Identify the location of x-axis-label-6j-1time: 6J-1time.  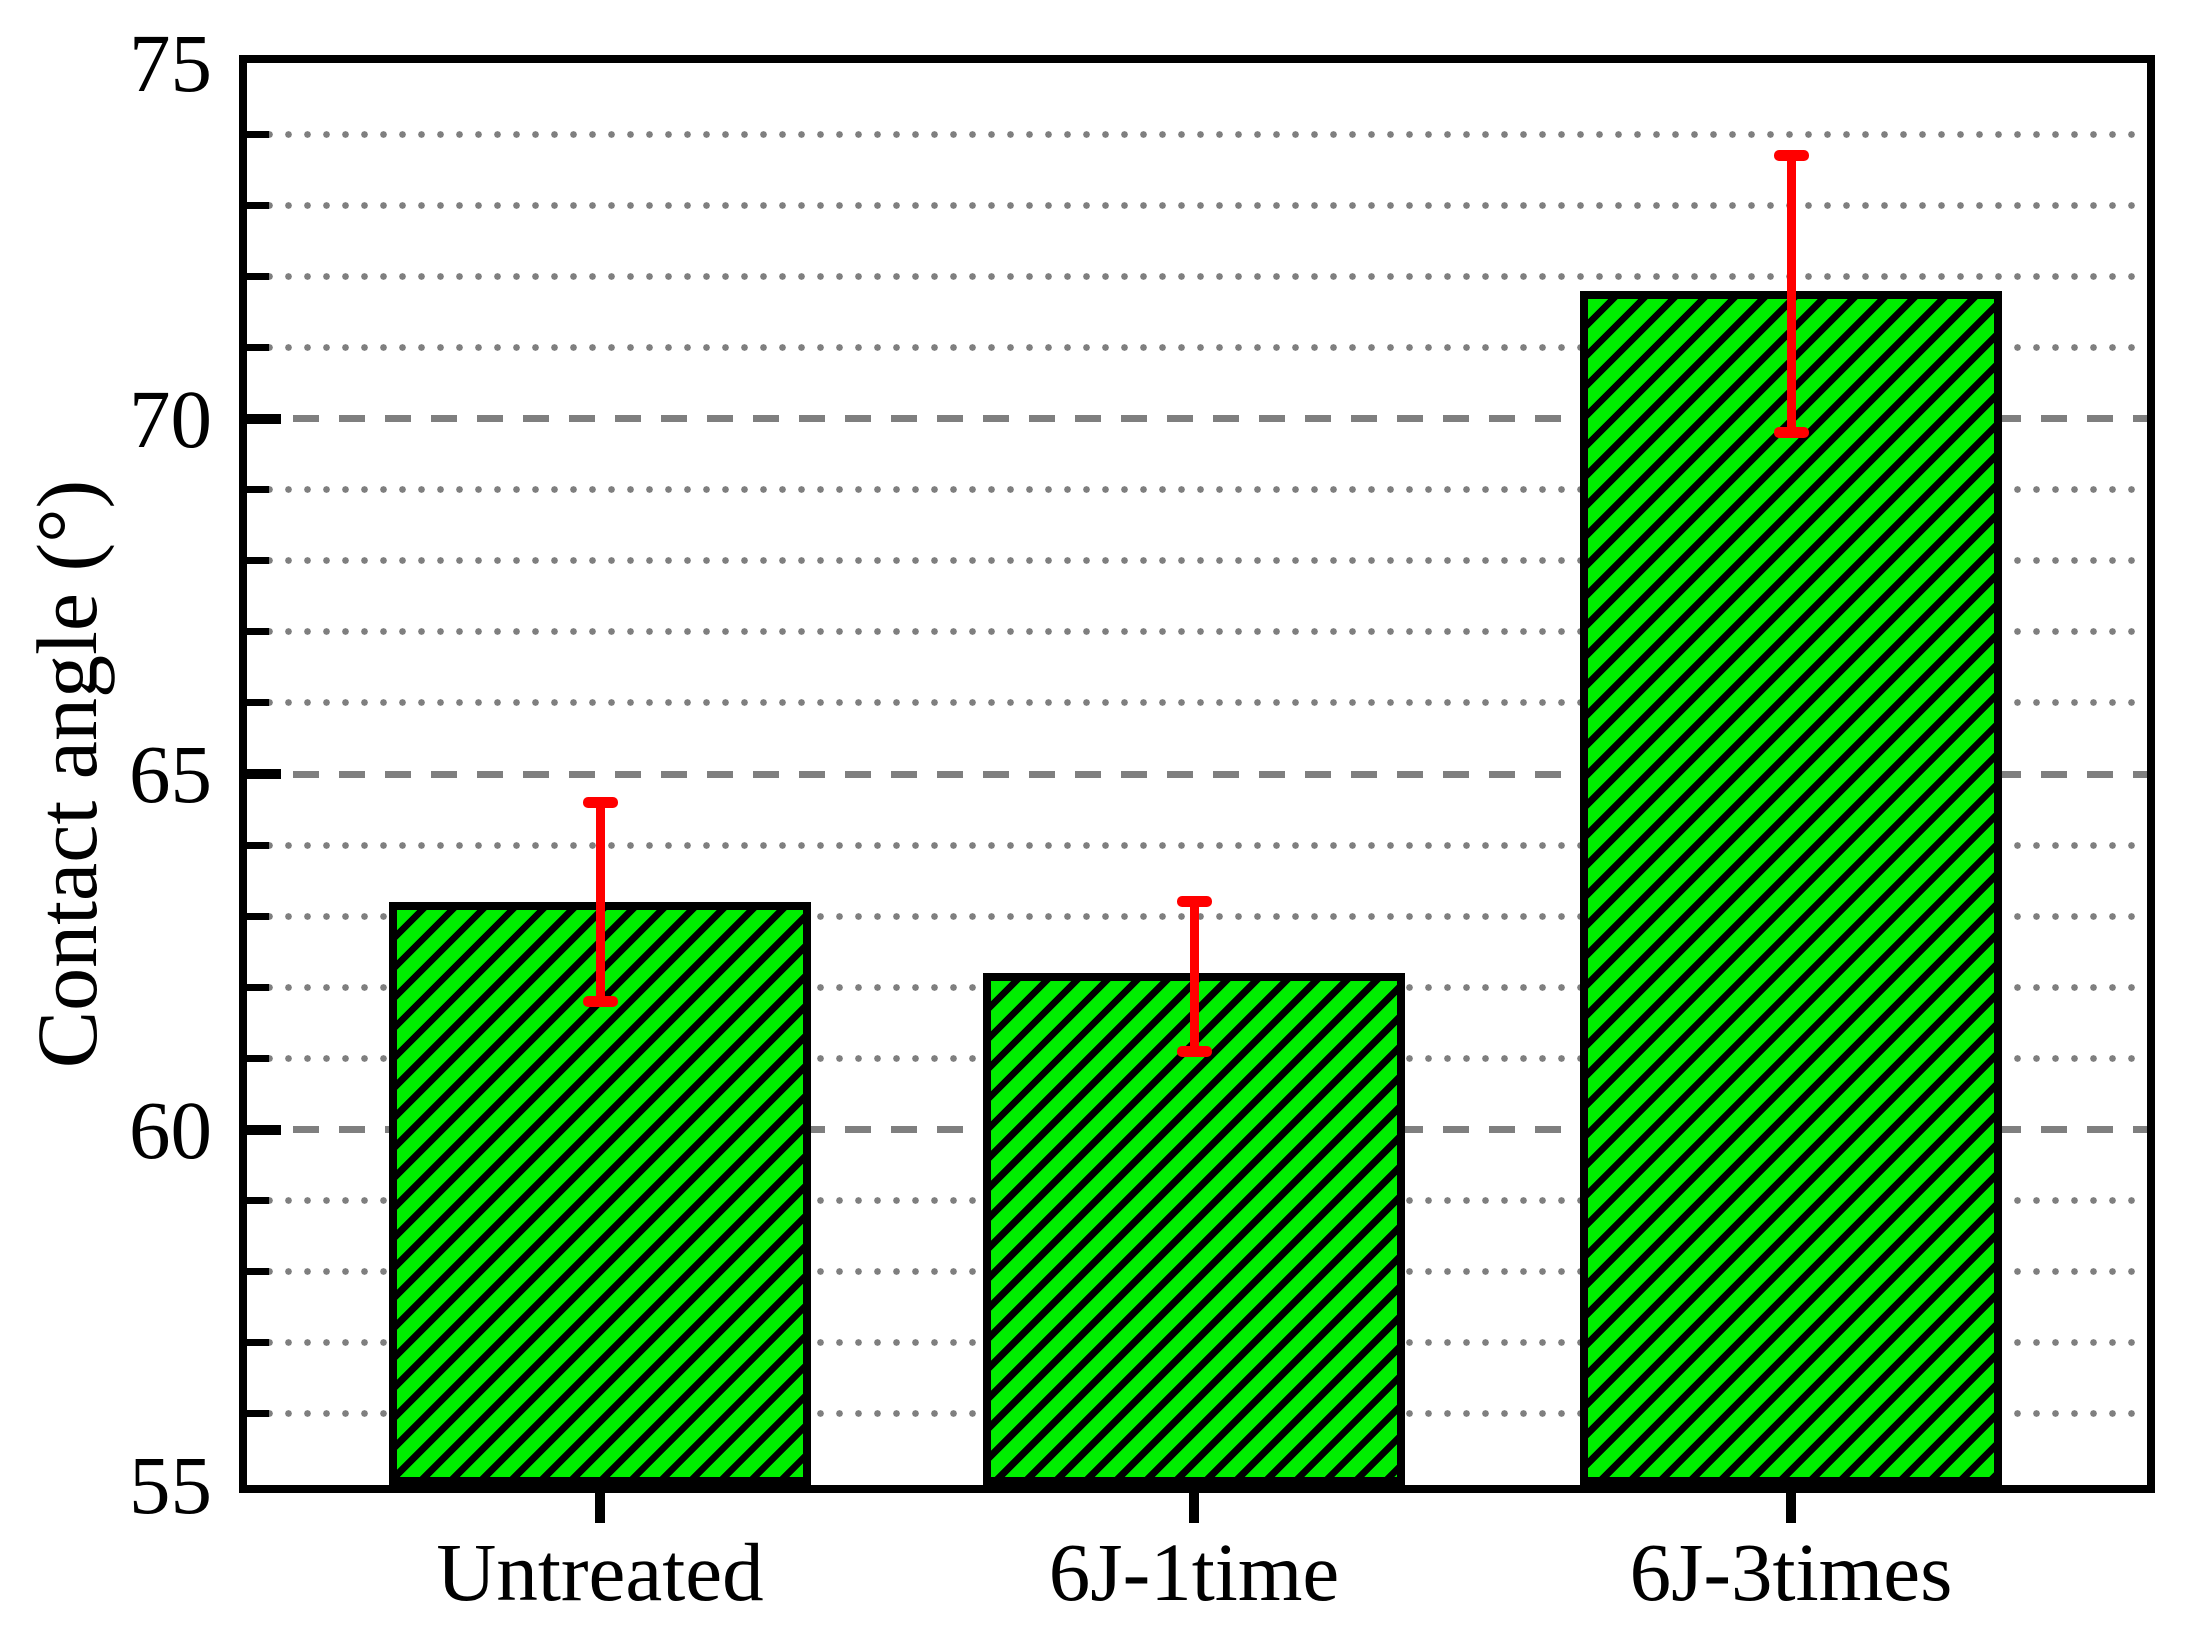
(1194, 1572).